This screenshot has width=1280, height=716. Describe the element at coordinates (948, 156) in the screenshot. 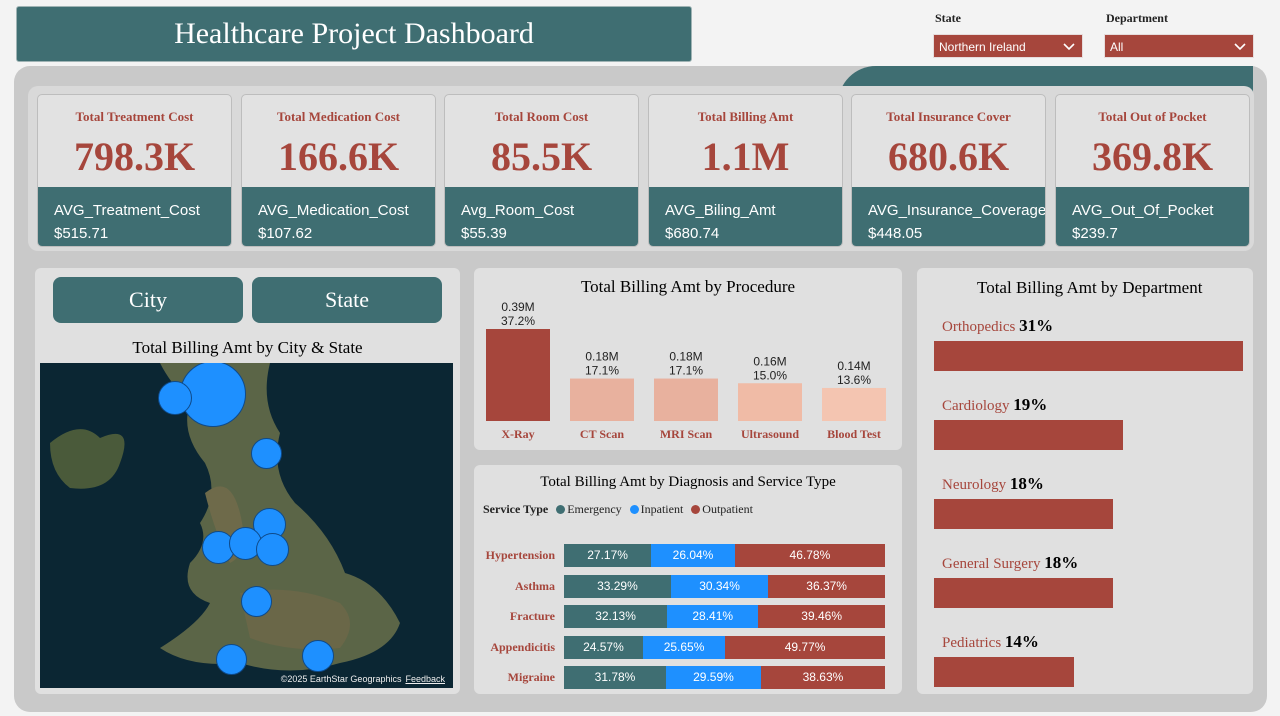

I see `kpi-value: 680.6K` at that location.